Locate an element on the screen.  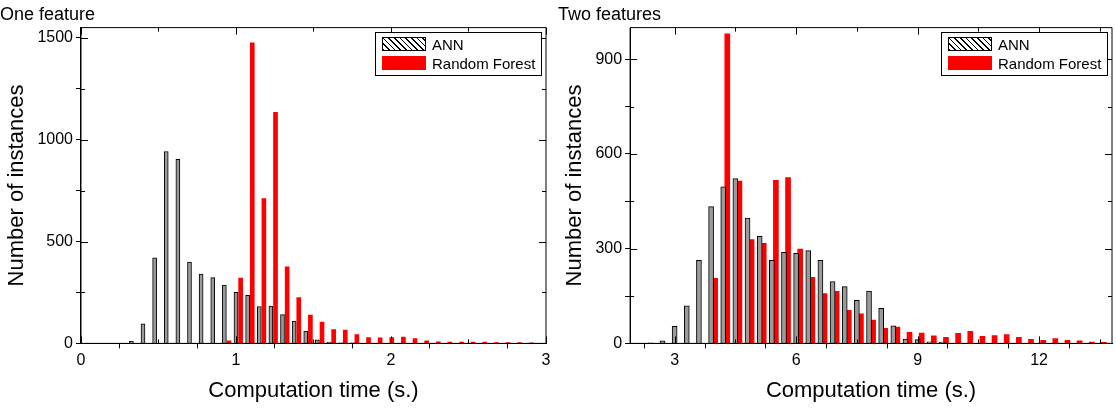
y-tick-label: 900 is located at coordinates (609, 58).